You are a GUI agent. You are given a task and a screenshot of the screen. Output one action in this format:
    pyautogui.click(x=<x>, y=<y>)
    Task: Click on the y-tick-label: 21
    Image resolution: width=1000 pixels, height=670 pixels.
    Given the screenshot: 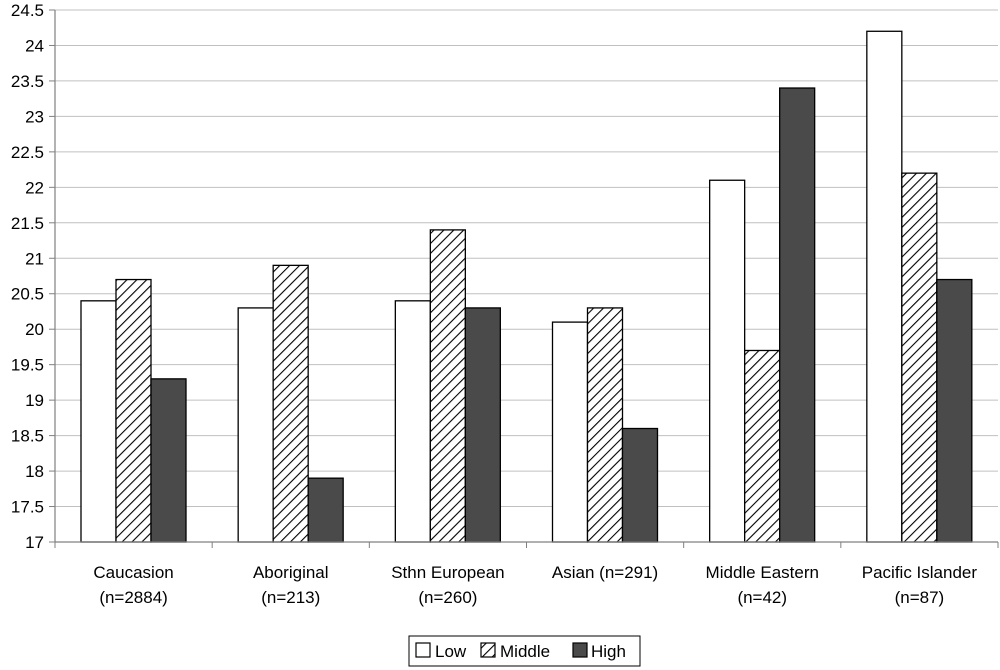 What is the action you would take?
    pyautogui.click(x=34, y=258)
    